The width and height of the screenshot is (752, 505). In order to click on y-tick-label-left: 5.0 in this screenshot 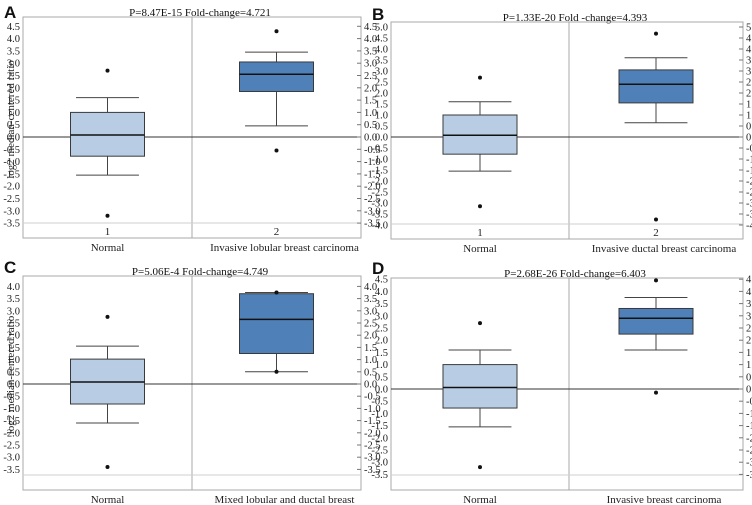, I will do `click(381, 28)`.